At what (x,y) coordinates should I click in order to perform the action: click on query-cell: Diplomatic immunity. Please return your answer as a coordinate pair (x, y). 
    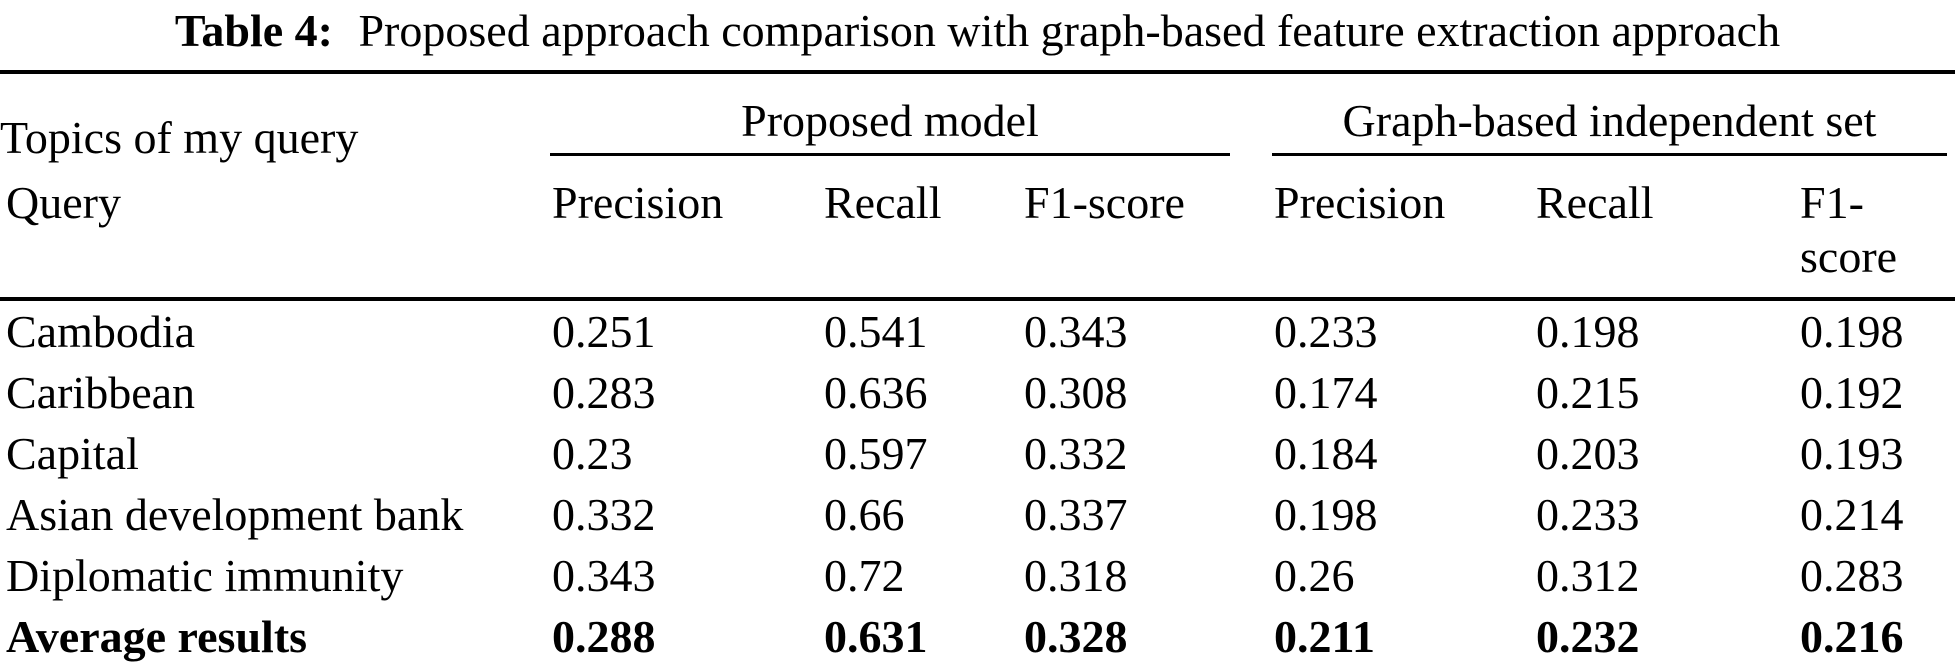
    Looking at the image, I should click on (205, 575).